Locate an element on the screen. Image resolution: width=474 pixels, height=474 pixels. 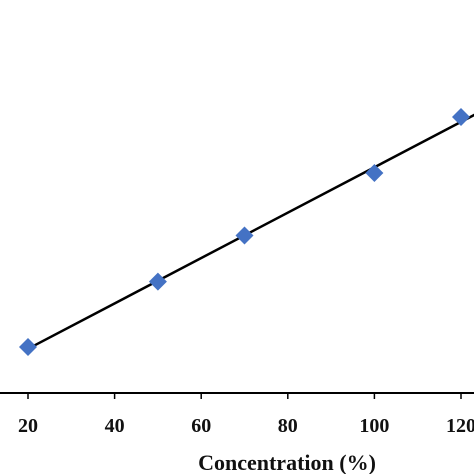
x-axis-ticks: 20 40 60 80 100 120 is located at coordinates (246, 415).